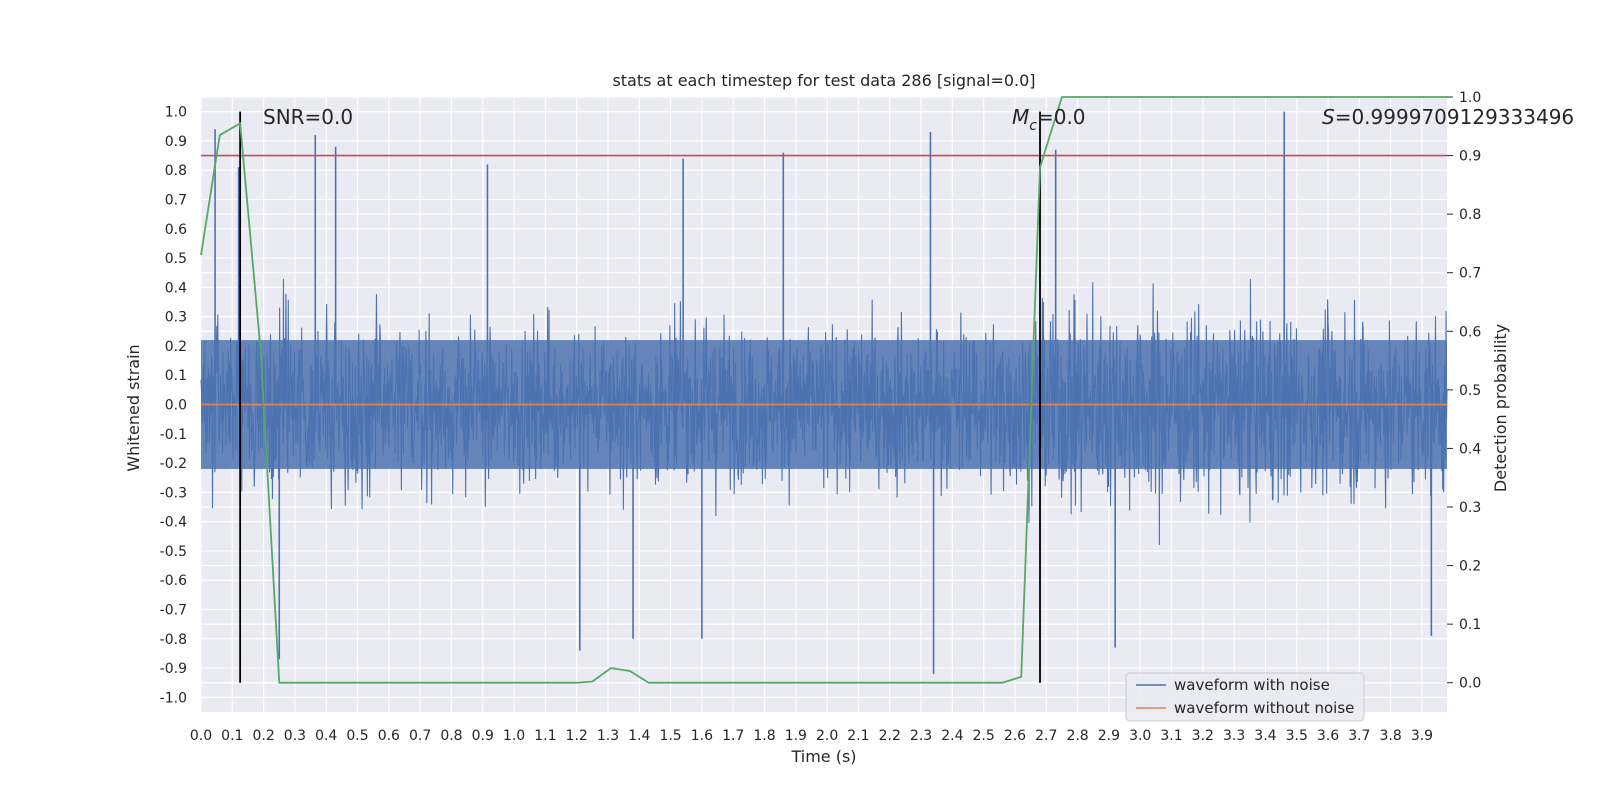  Describe the element at coordinates (1470, 157) in the screenshot. I see `y-tick-label-right: 0.9` at that location.